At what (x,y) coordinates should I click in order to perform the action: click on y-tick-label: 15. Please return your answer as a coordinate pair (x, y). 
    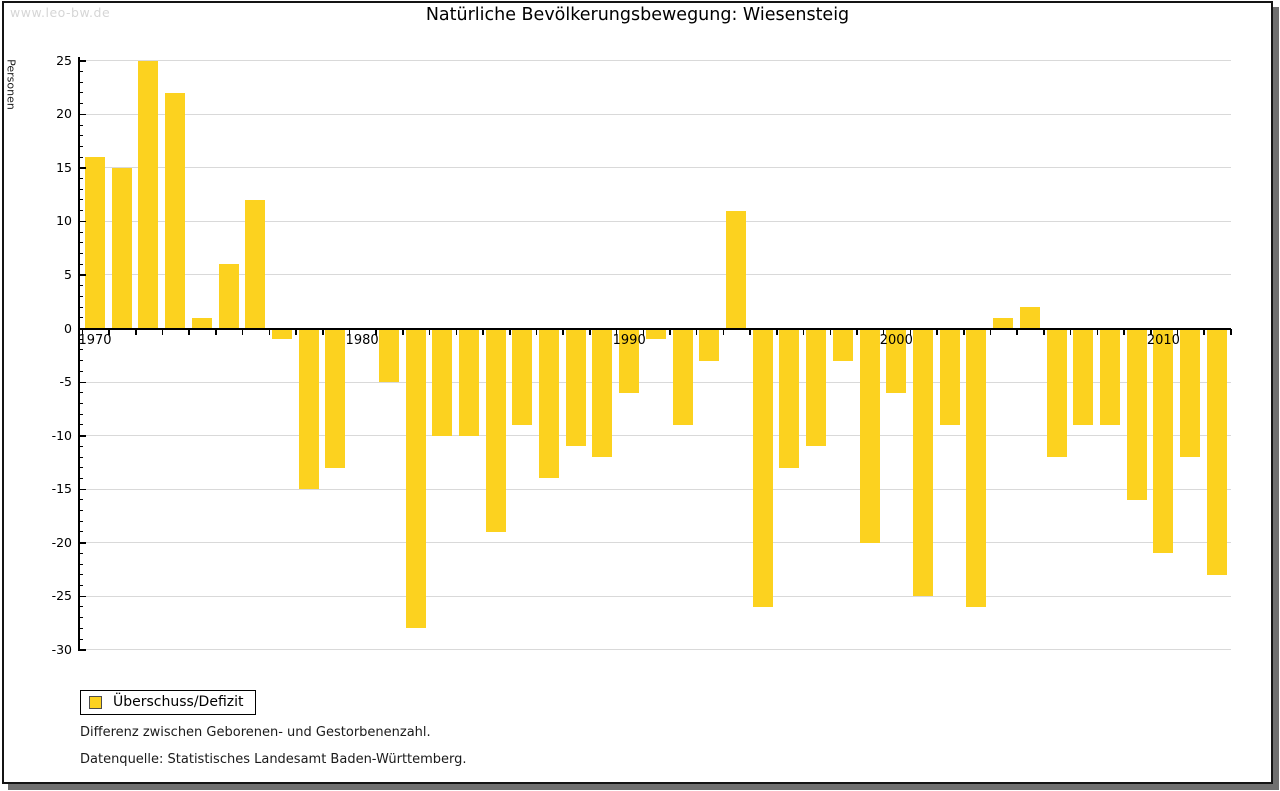
    Looking at the image, I should click on (64, 167).